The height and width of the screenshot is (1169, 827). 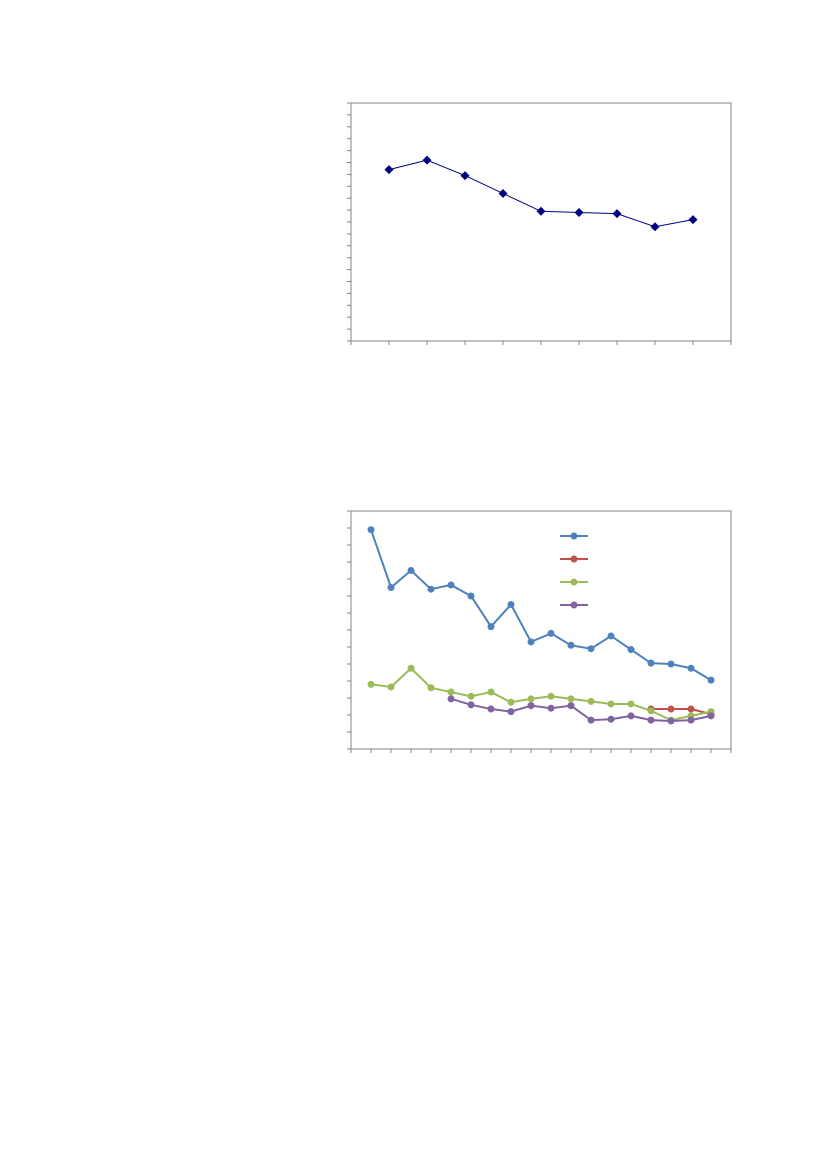 What do you see at coordinates (574, 570) in the screenshot?
I see `legend` at bounding box center [574, 570].